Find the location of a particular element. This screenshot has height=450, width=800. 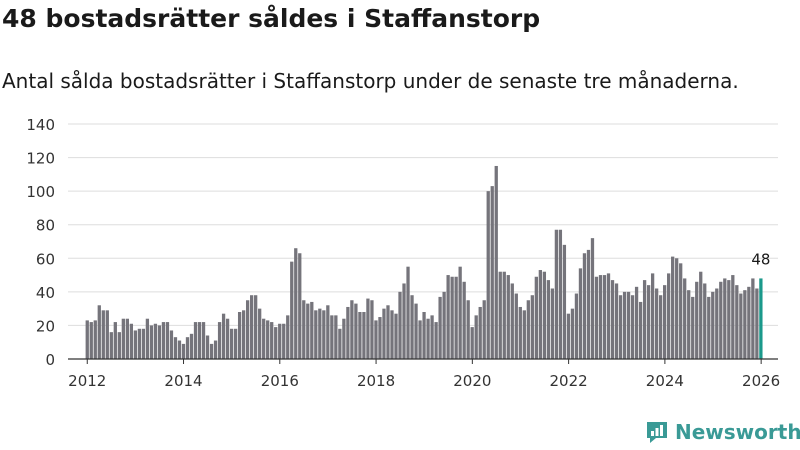

bar-highlight is located at coordinates (761, 318).